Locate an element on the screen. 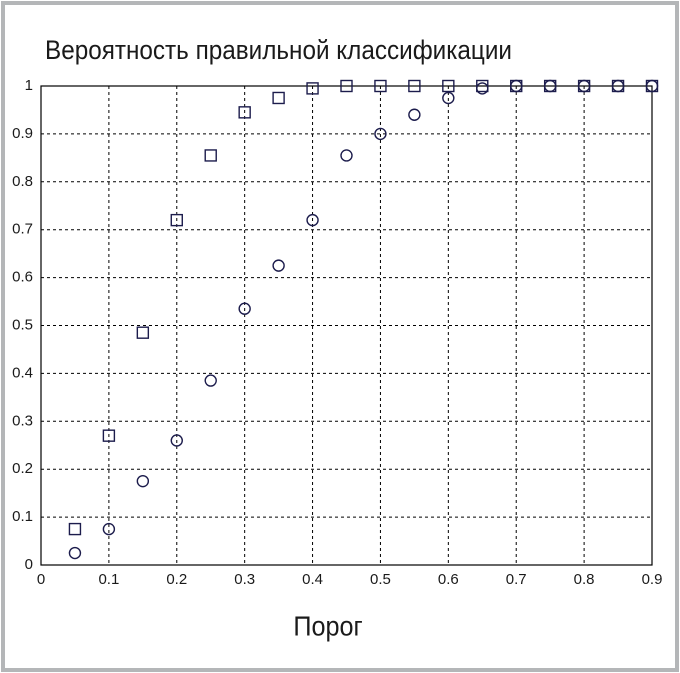 The image size is (680, 673). x-tick-label: 0.9 is located at coordinates (652, 579).